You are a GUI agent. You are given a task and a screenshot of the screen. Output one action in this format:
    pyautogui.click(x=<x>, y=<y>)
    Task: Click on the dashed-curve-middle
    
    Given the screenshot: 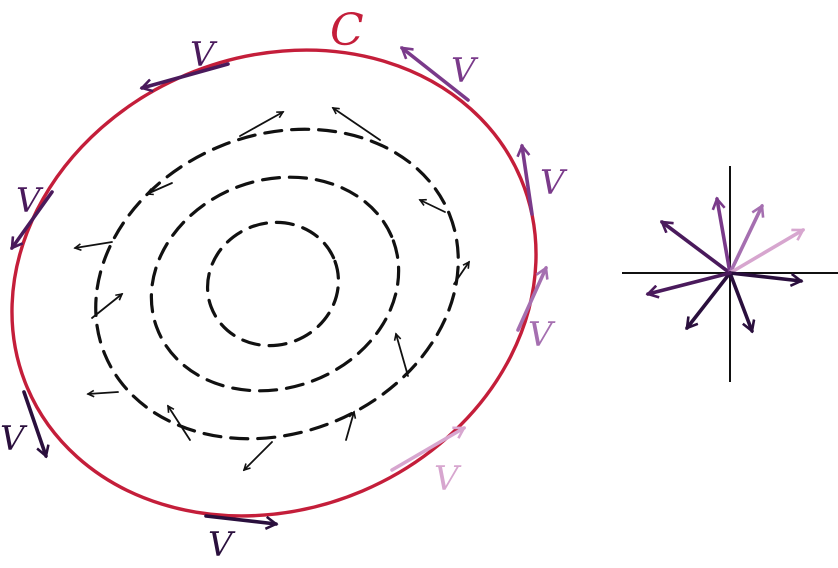 What is the action you would take?
    pyautogui.click(x=275, y=284)
    